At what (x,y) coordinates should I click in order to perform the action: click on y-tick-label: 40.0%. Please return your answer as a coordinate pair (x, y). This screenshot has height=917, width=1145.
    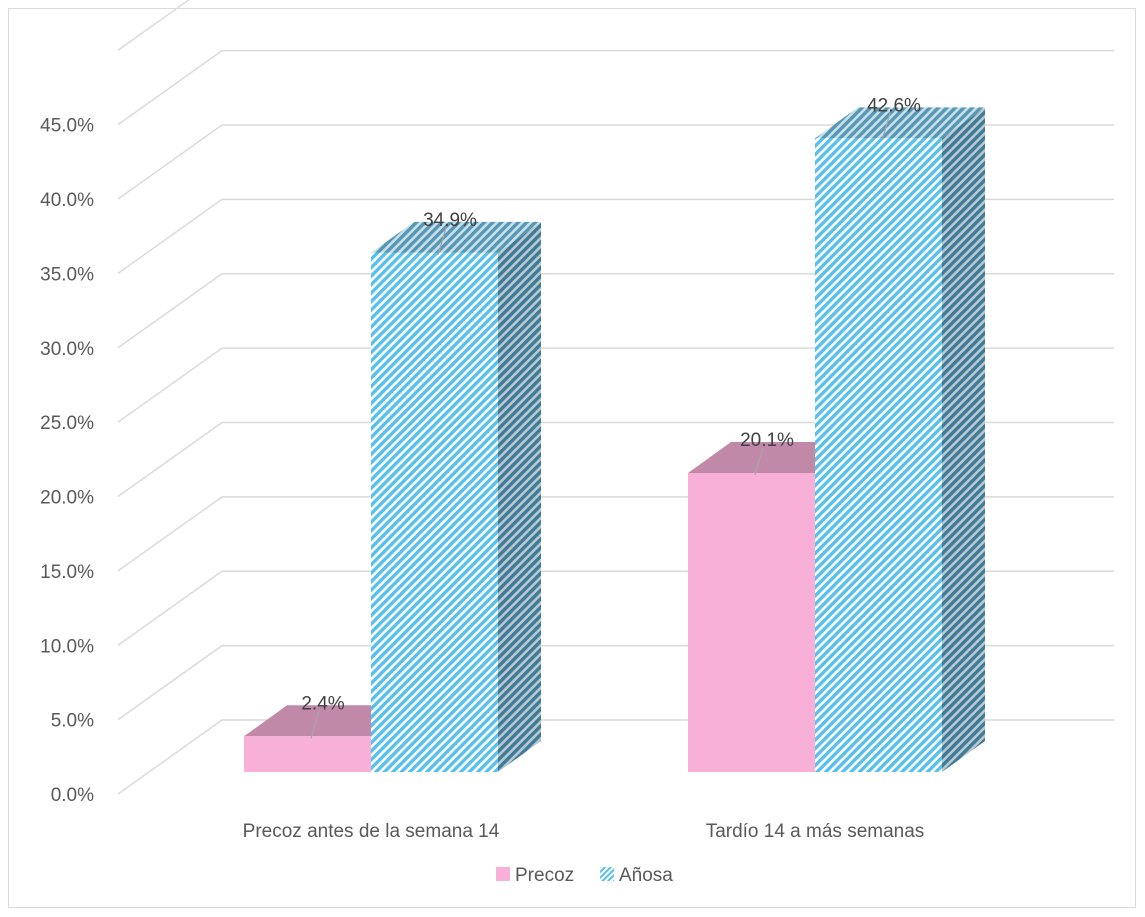
    Looking at the image, I should click on (67, 200).